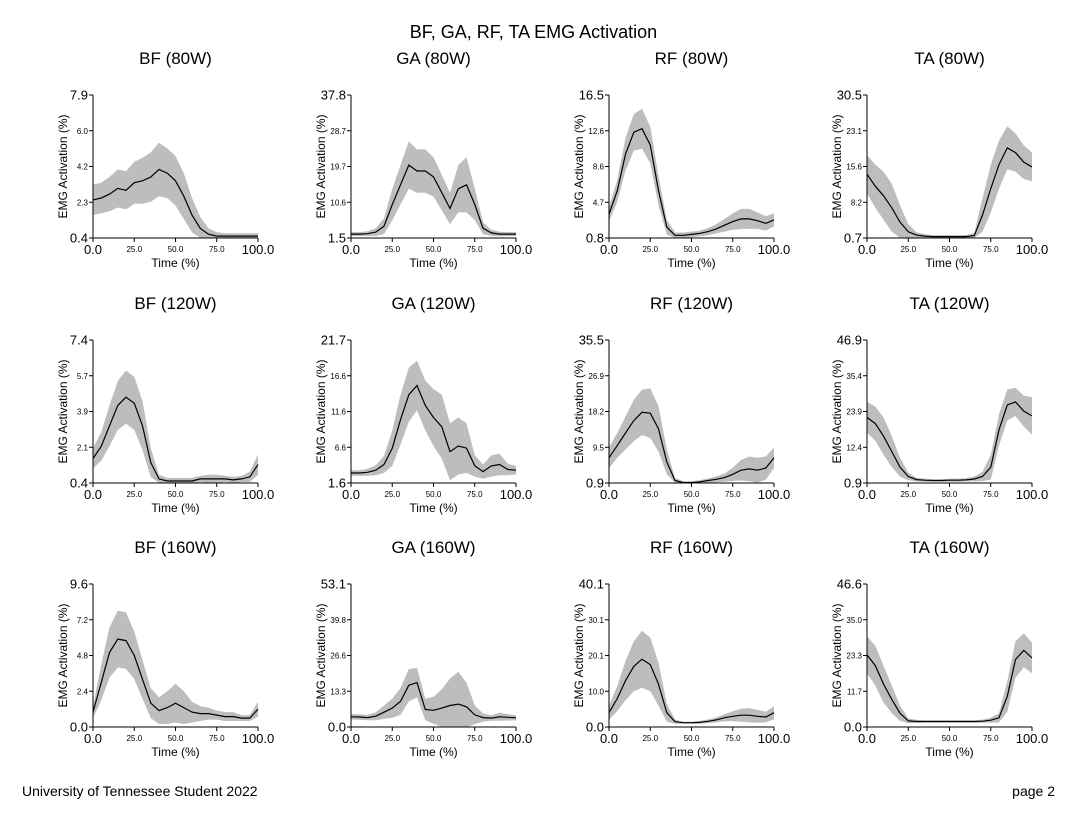 The width and height of the screenshot is (1067, 813). Describe the element at coordinates (596, 656) in the screenshot. I see `y-tick-label: 20.1` at that location.